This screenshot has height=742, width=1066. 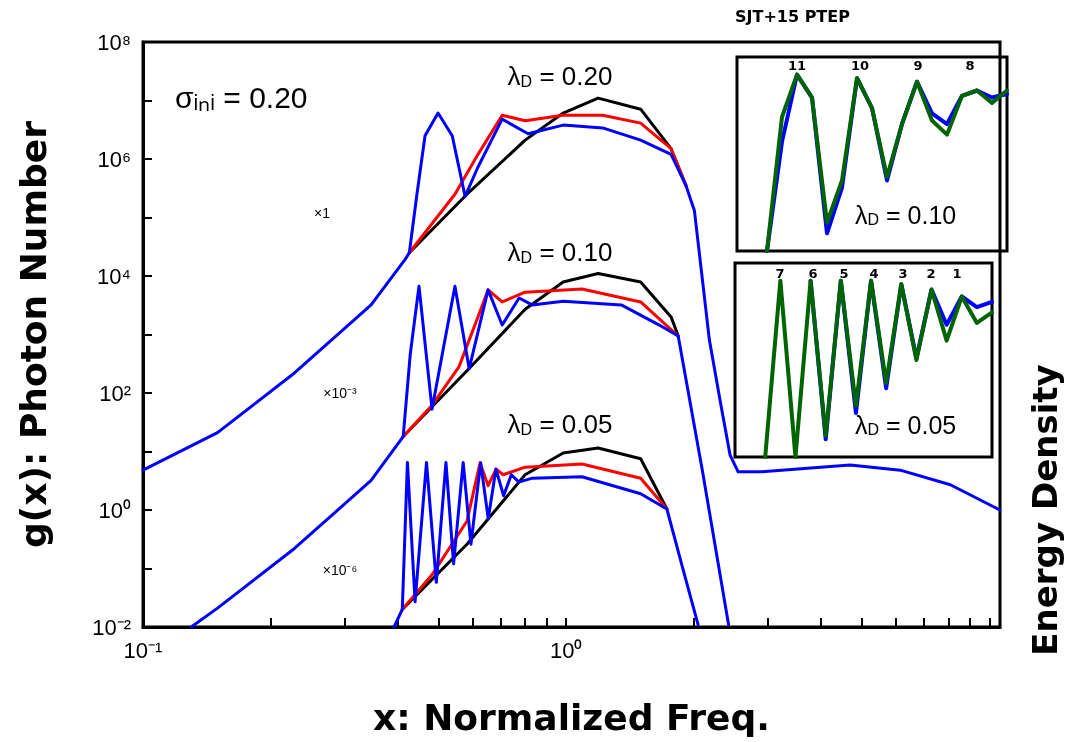 I want to click on y-tick-label: 10⁴, so click(x=114, y=276).